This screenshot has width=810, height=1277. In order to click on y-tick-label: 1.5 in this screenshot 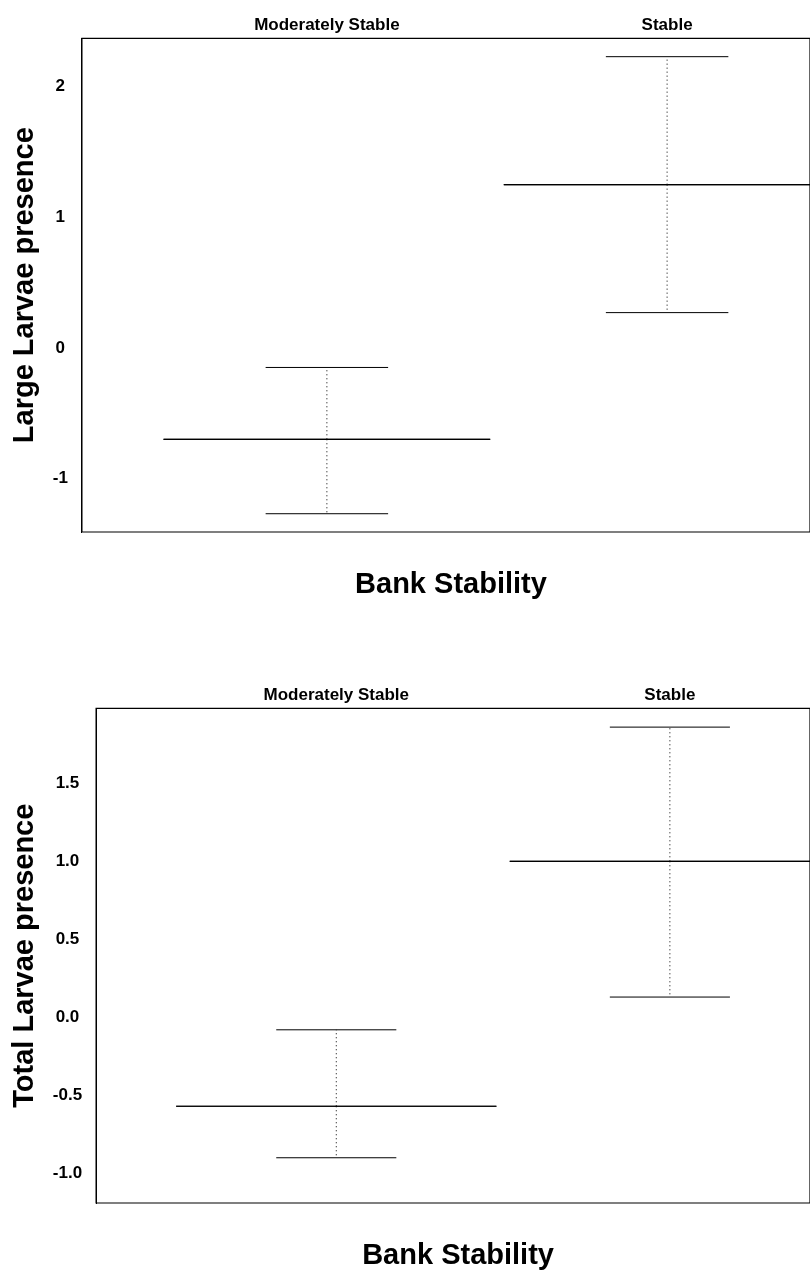, I will do `click(67, 782)`.